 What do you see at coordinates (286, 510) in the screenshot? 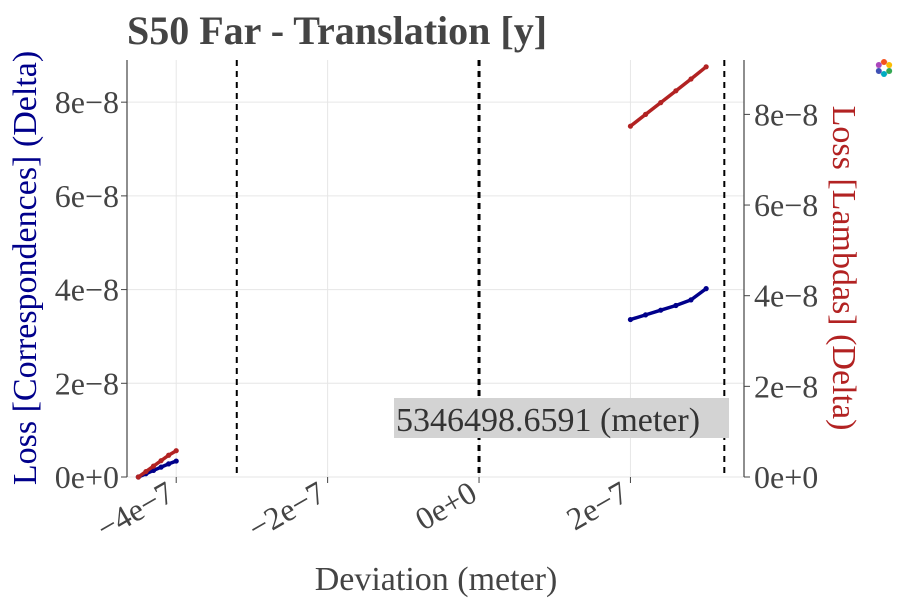
I see `x-tick-label: −2e−7` at bounding box center [286, 510].